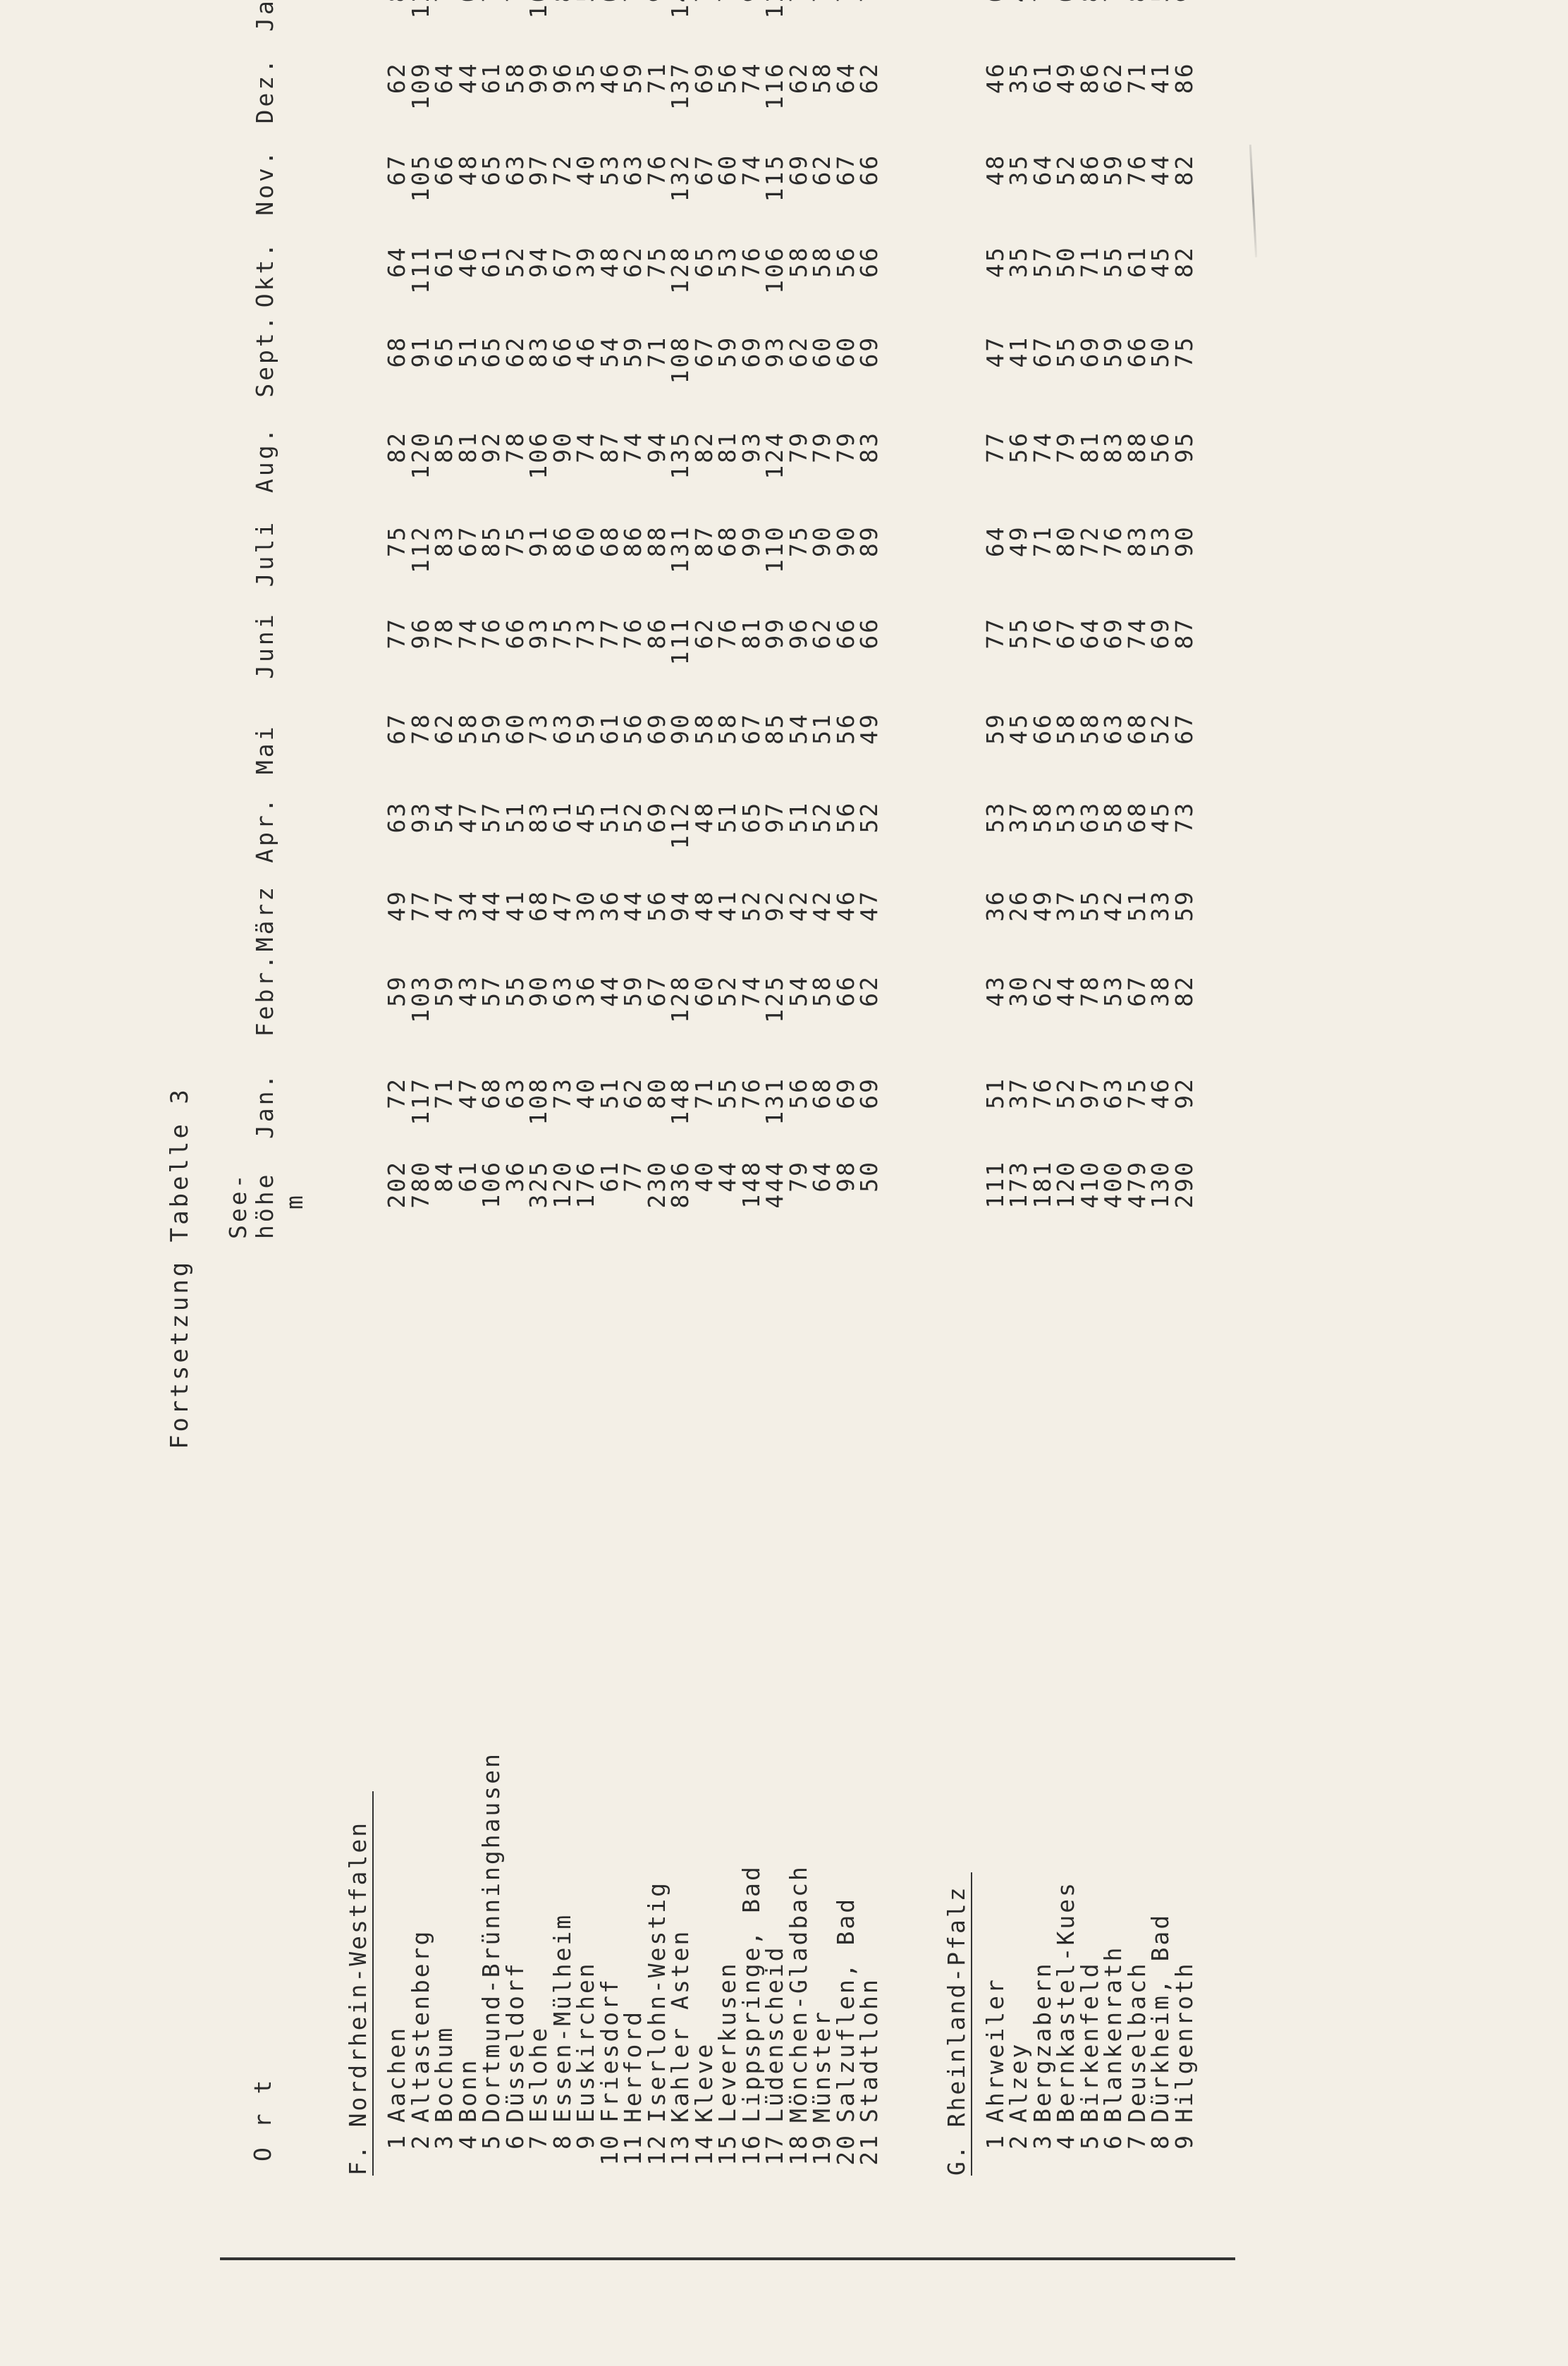 The image size is (1568, 2366). I want to click on row-value-märz: 26, so click(1018, 905).